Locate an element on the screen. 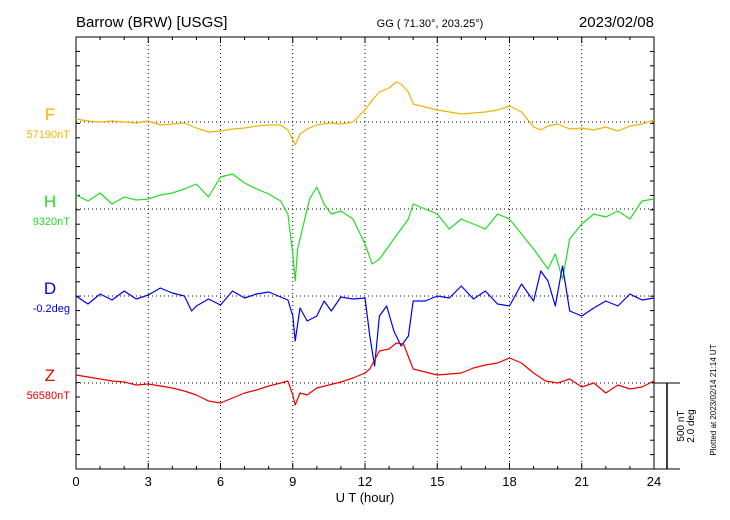 This screenshot has width=730, height=520. scale-bar-label-deg: 2.0 deg is located at coordinates (691, 425).